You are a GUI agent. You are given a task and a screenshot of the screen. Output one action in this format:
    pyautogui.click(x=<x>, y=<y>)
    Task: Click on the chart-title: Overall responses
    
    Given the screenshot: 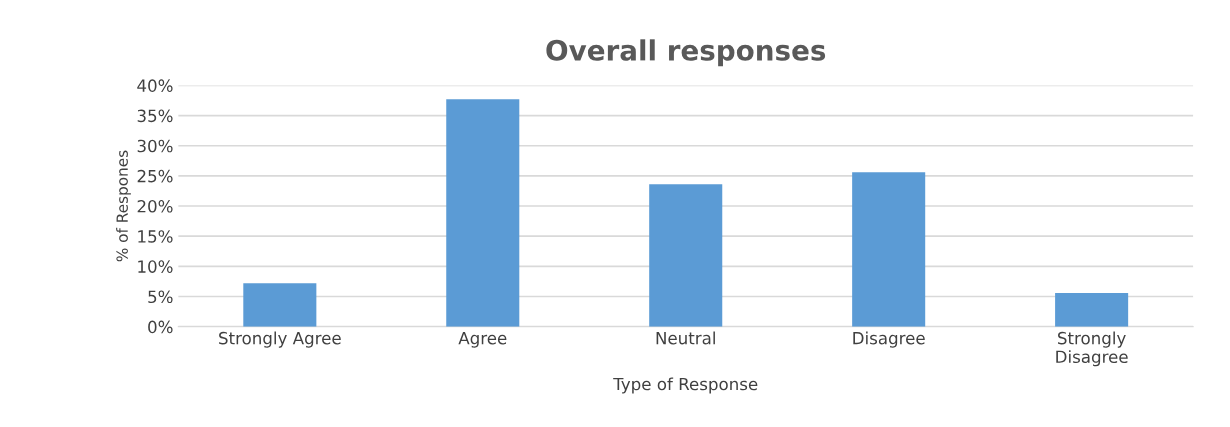 What is the action you would take?
    pyautogui.click(x=686, y=53)
    